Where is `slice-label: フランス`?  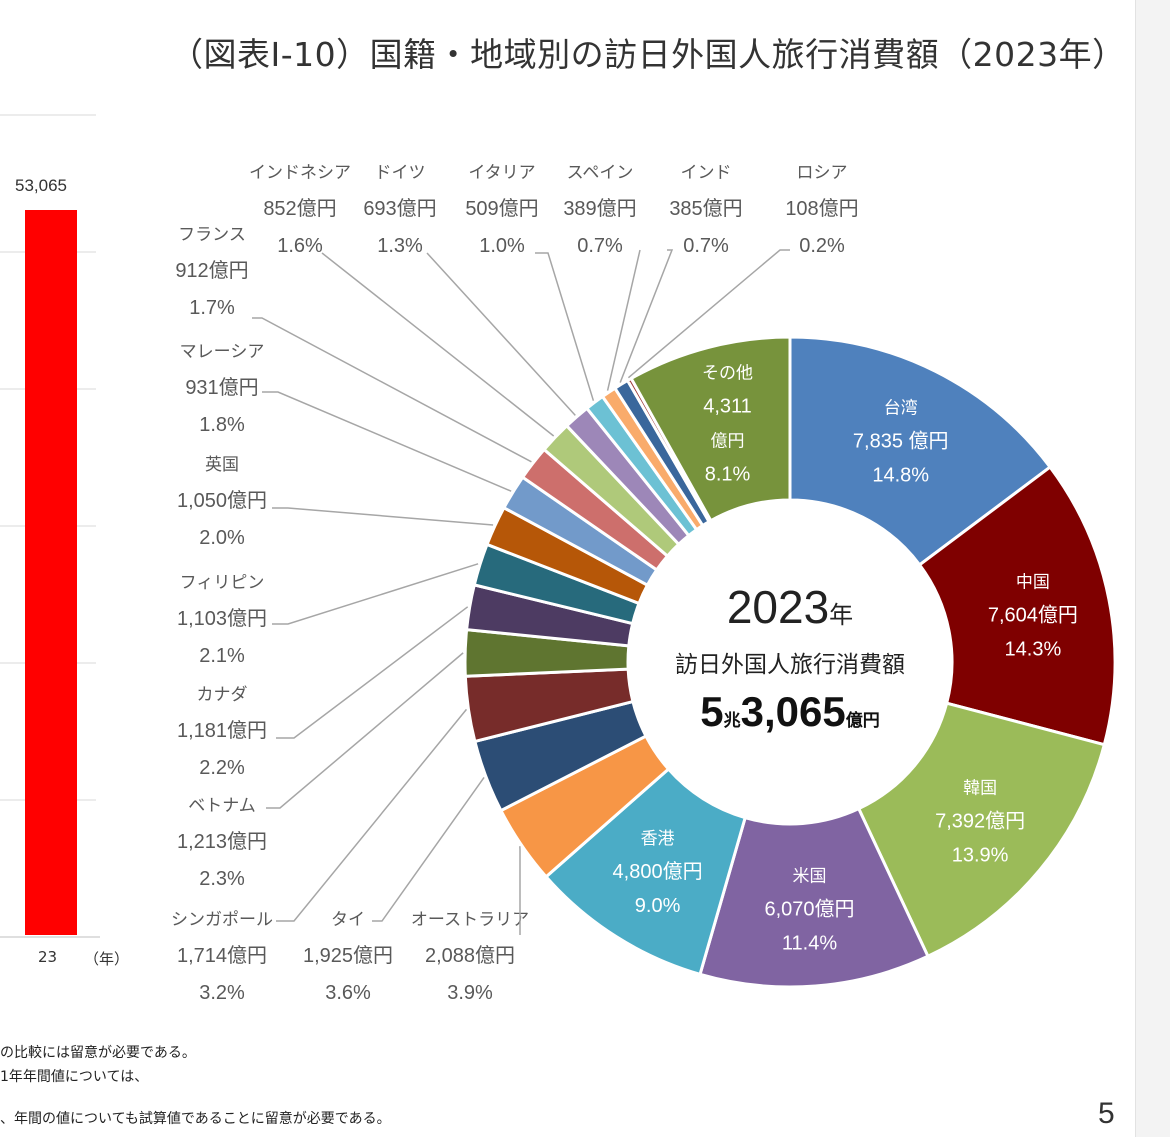
slice-label: フランス is located at coordinates (212, 235).